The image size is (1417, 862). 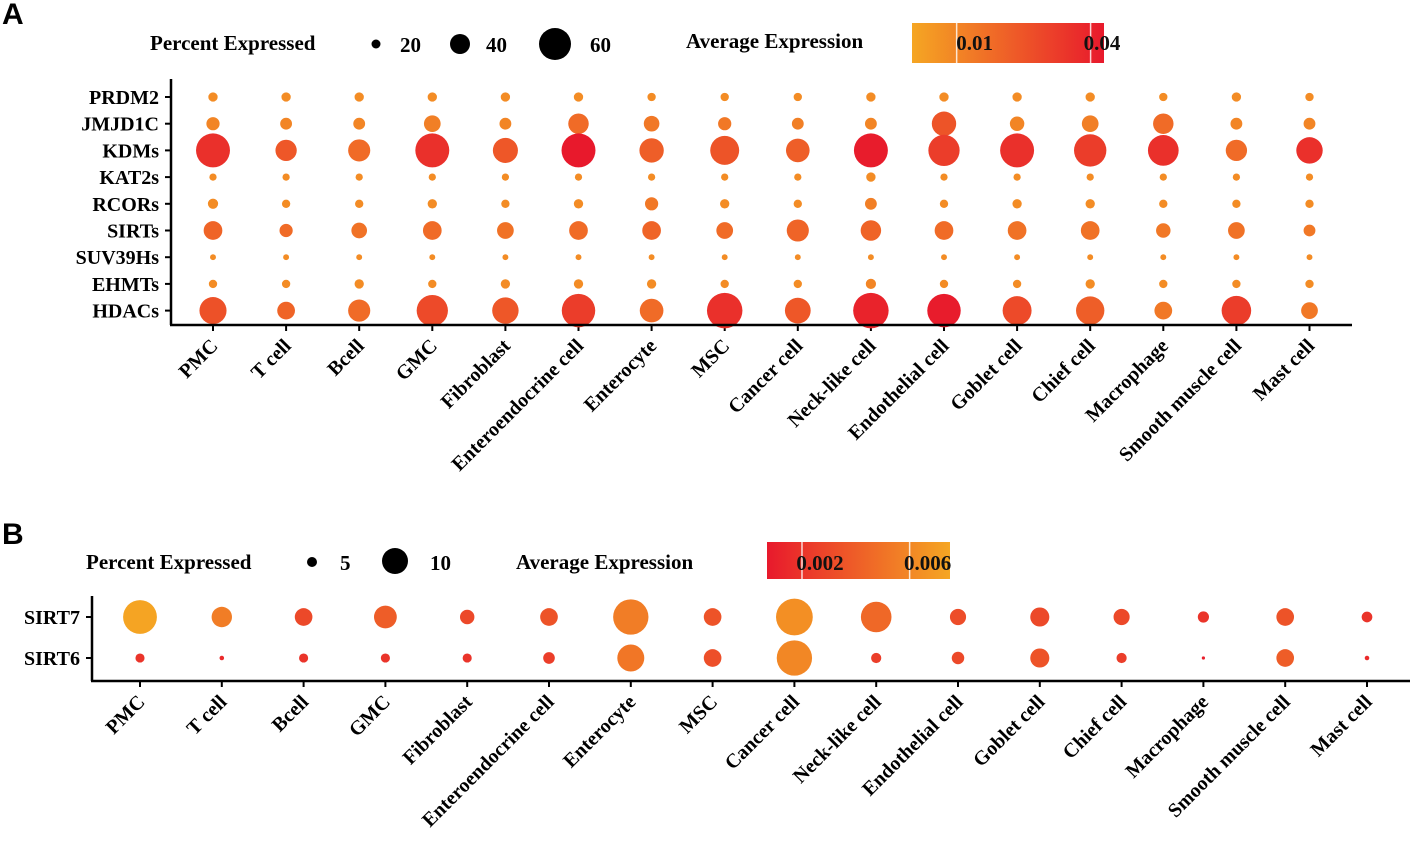 What do you see at coordinates (1095, 727) in the screenshot?
I see `x-tick-label-b-12: Chief cell` at bounding box center [1095, 727].